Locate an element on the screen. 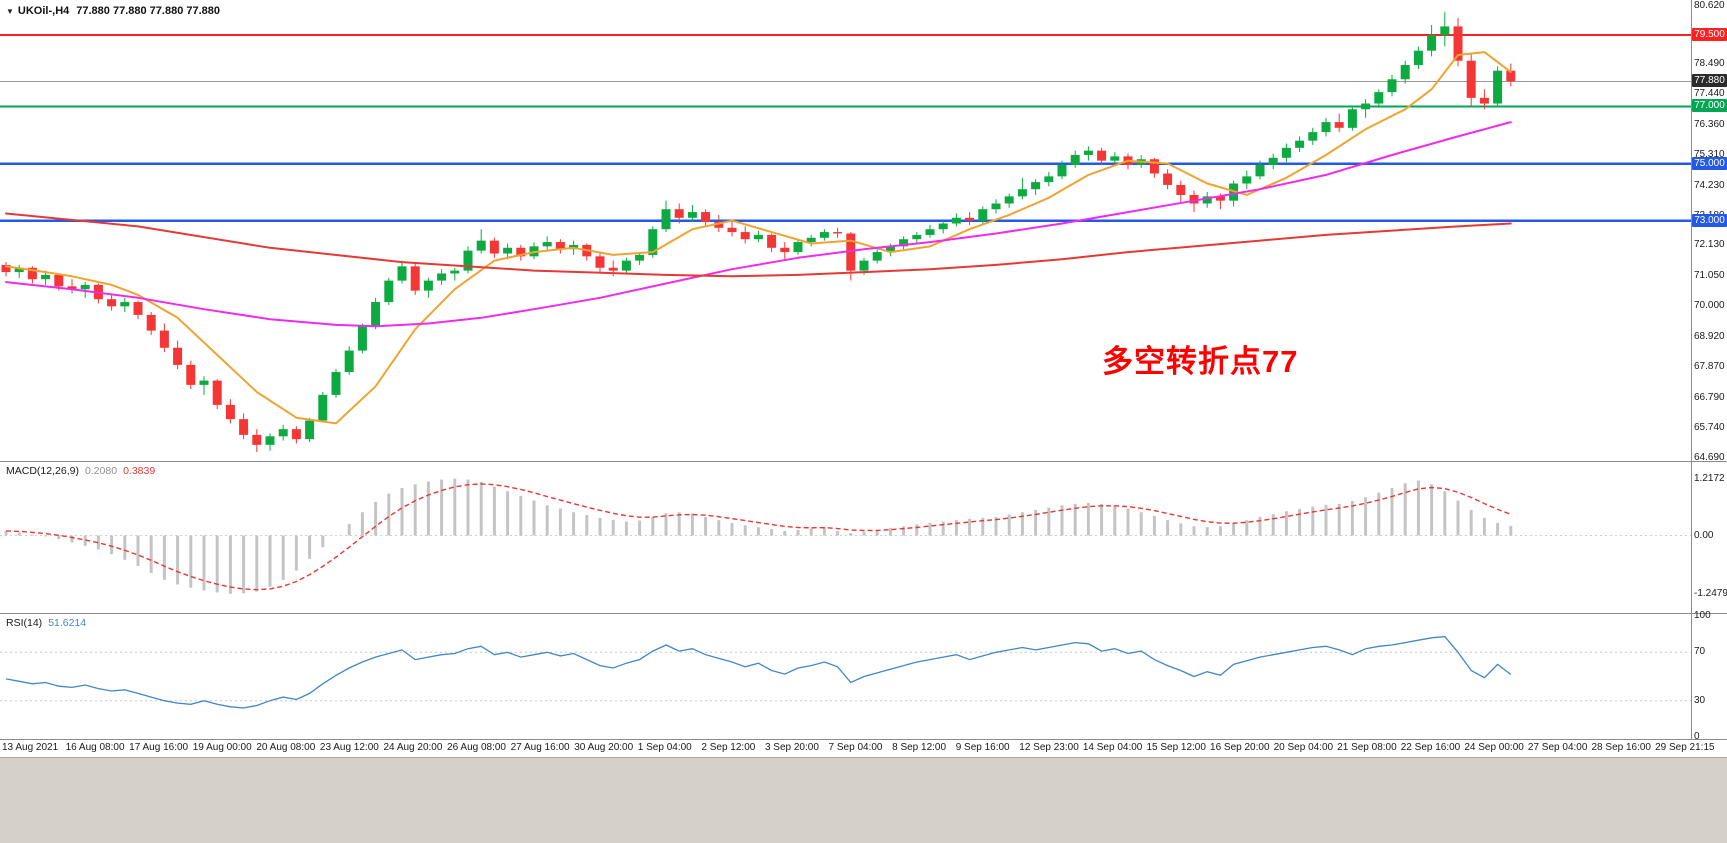 Image resolution: width=1727 pixels, height=843 pixels. time-label: 26 Aug 08:00 is located at coordinates (476, 747).